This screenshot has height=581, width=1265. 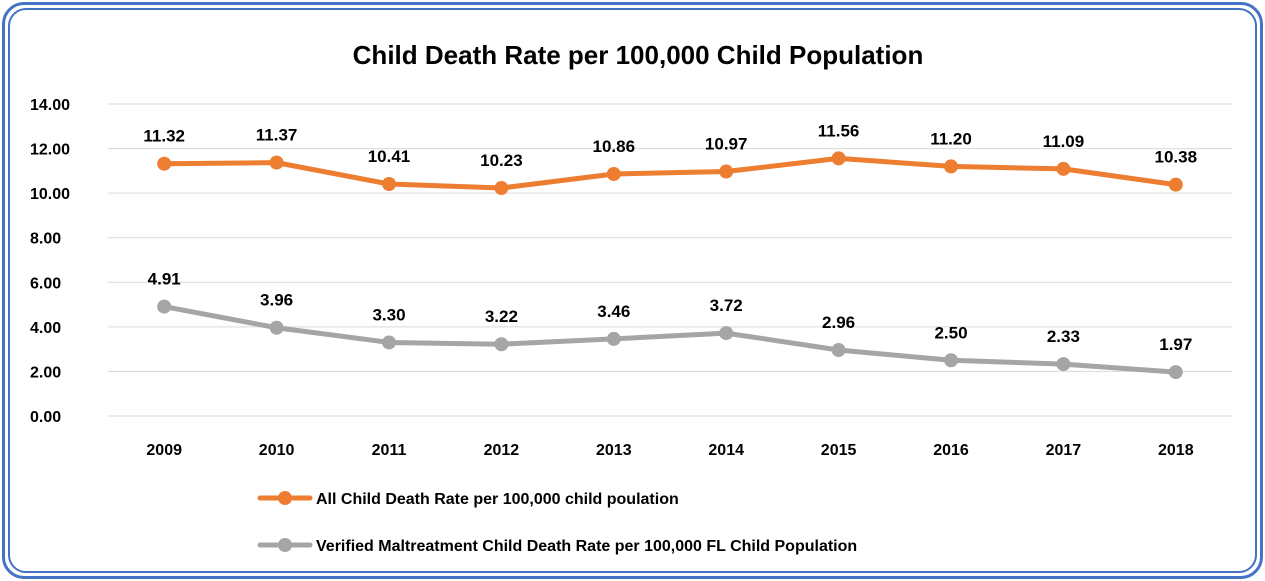 What do you see at coordinates (838, 322) in the screenshot?
I see `data-label: 2.96` at bounding box center [838, 322].